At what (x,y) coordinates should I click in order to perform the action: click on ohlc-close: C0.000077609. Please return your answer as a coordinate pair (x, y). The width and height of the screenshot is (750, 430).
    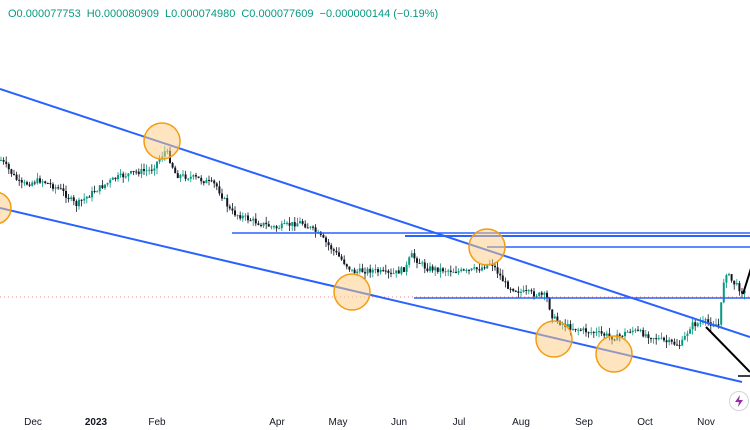
    Looking at the image, I should click on (277, 14).